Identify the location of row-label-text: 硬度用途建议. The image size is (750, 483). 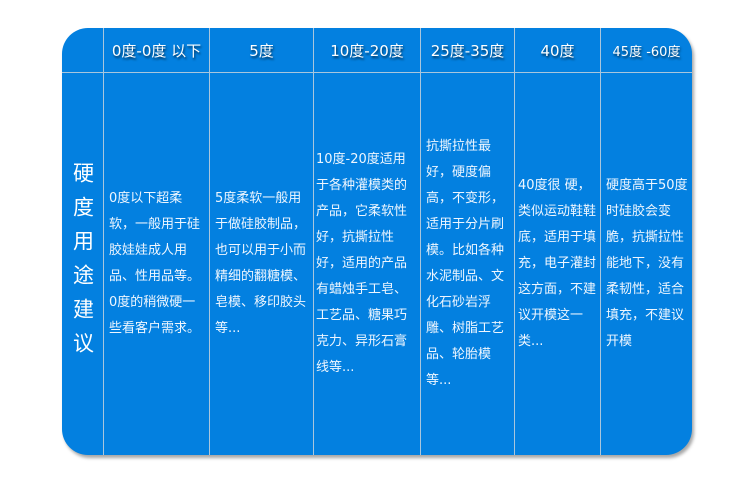
(82, 264).